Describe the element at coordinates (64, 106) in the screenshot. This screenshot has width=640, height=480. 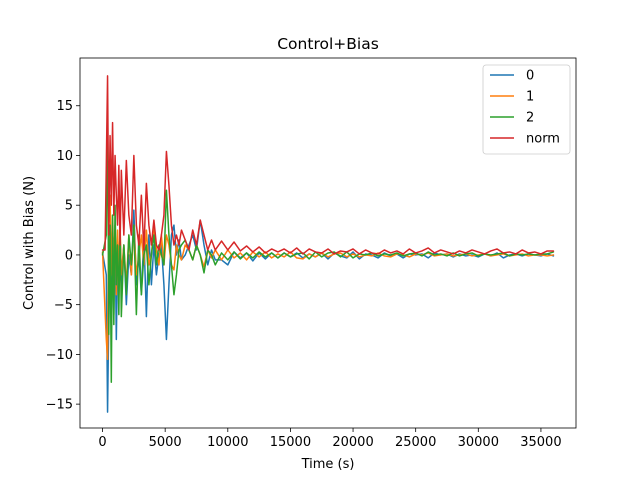
I see `y-tick-label: 15` at that location.